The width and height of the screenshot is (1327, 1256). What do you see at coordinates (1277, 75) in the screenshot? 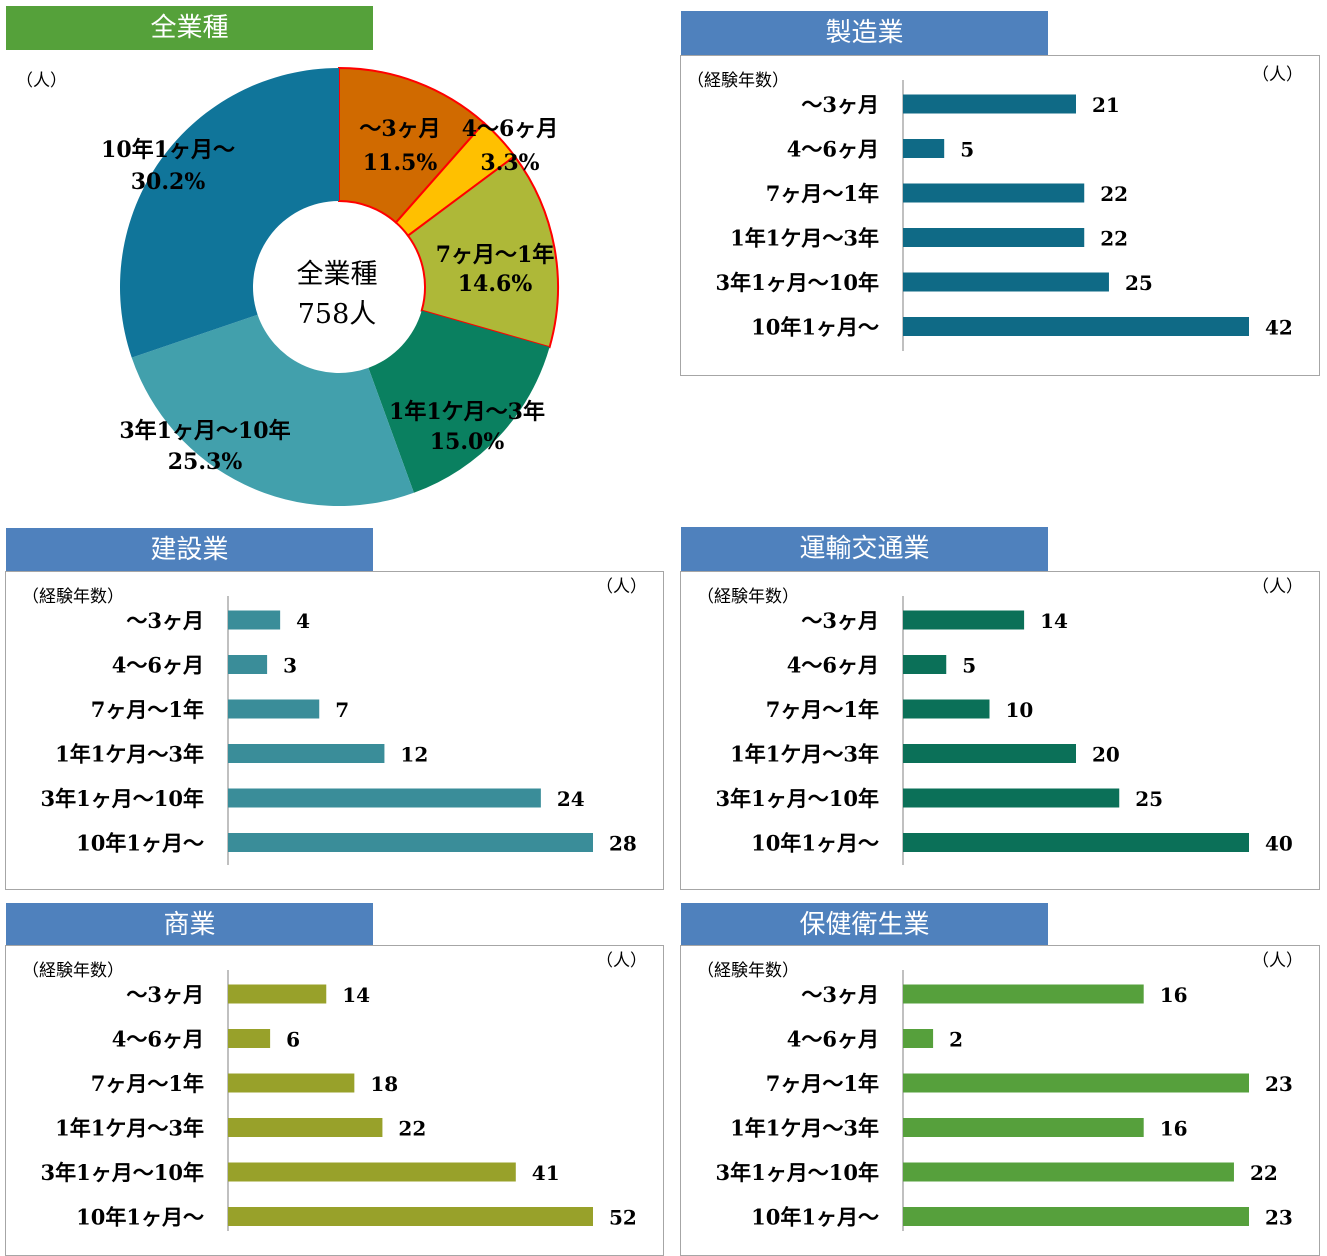
I see `manufacturing-unit: （人）` at bounding box center [1277, 75].